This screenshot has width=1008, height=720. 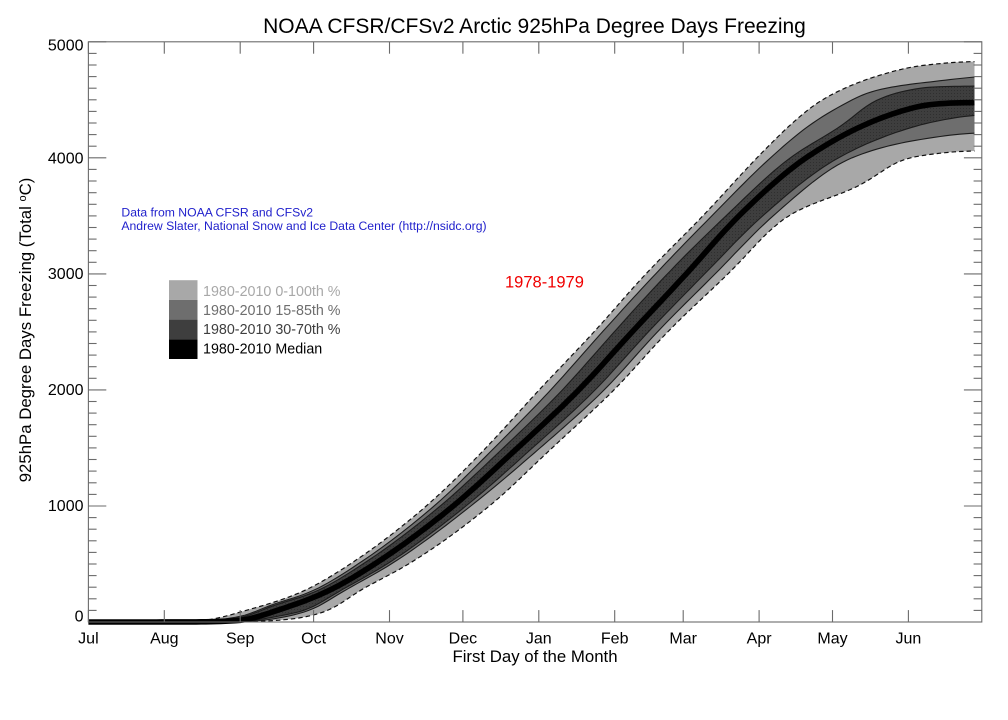 What do you see at coordinates (272, 311) in the screenshot?
I see `svg-text: 1980-2010 15-85th %` at bounding box center [272, 311].